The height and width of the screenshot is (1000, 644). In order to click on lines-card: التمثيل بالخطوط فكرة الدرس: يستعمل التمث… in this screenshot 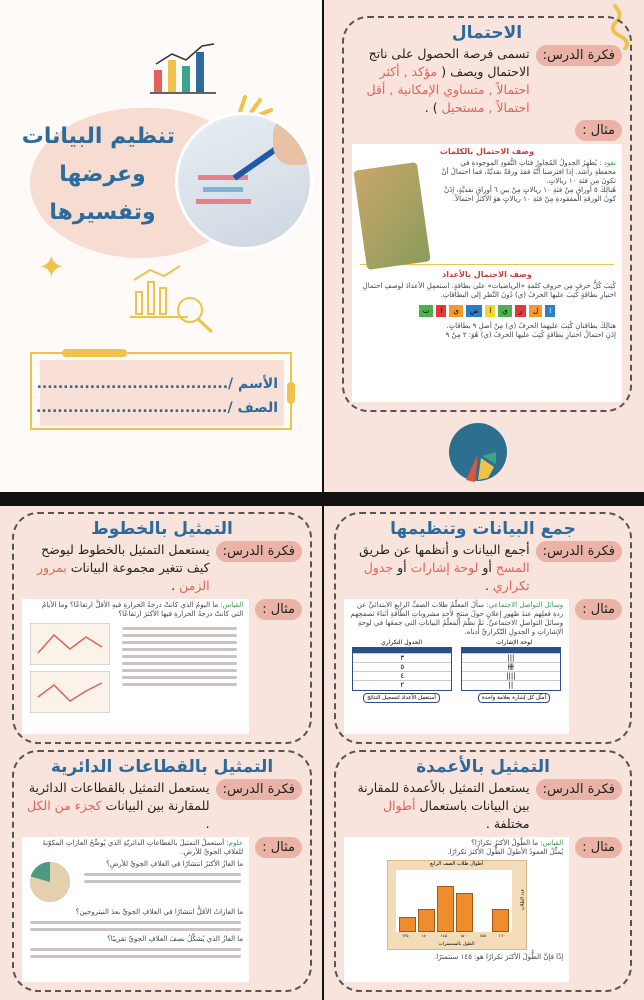, I will do `click(162, 628)`.